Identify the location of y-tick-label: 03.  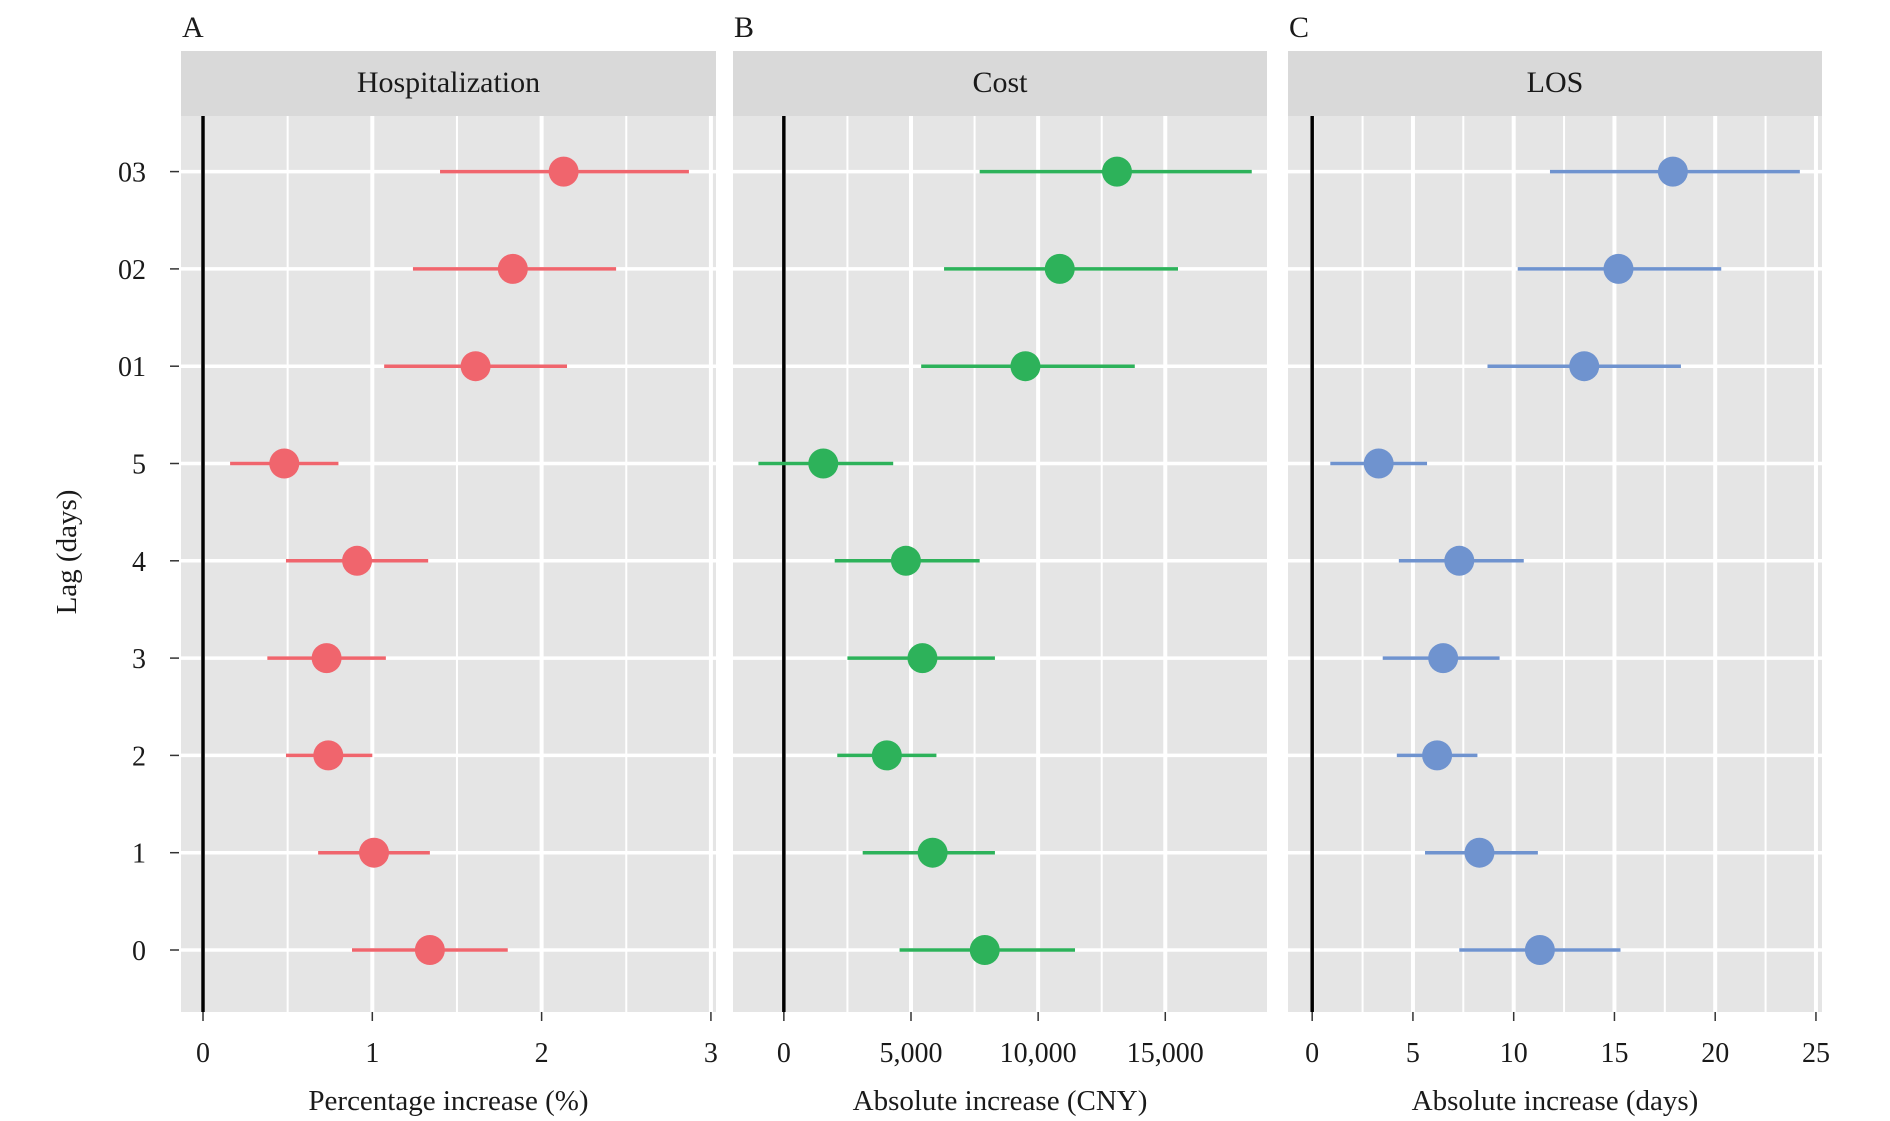
(132, 173).